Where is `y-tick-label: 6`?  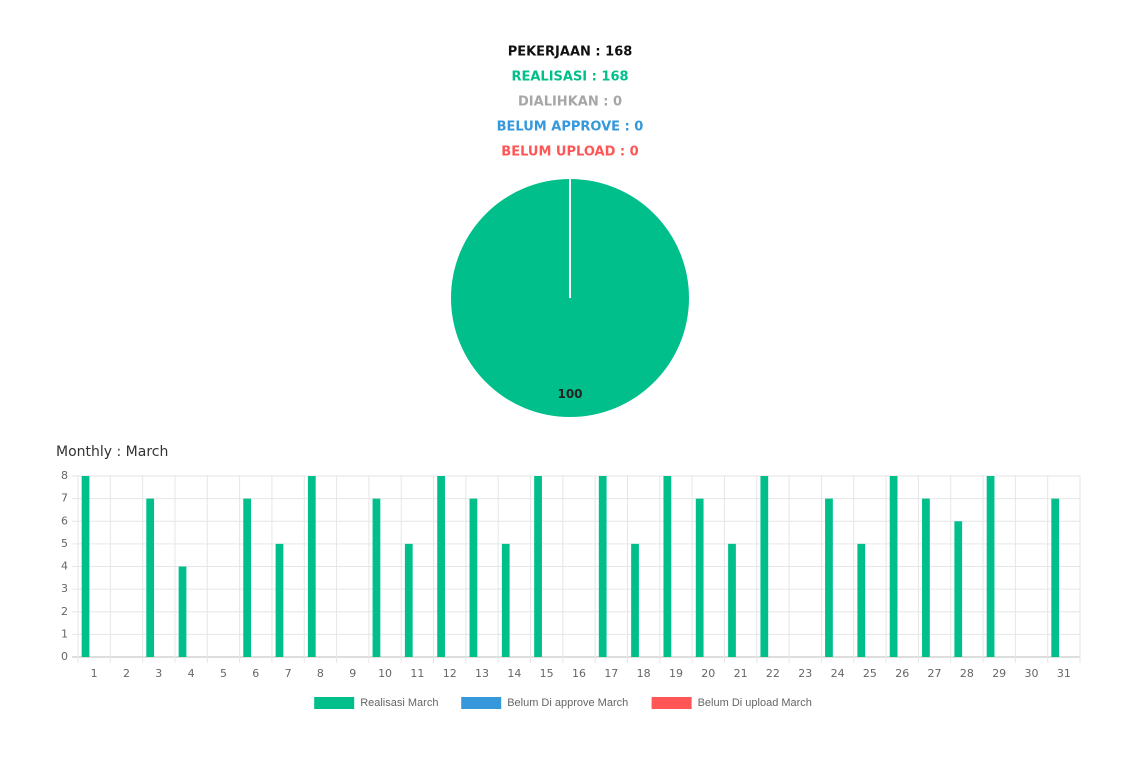
y-tick-label: 6 is located at coordinates (64, 520).